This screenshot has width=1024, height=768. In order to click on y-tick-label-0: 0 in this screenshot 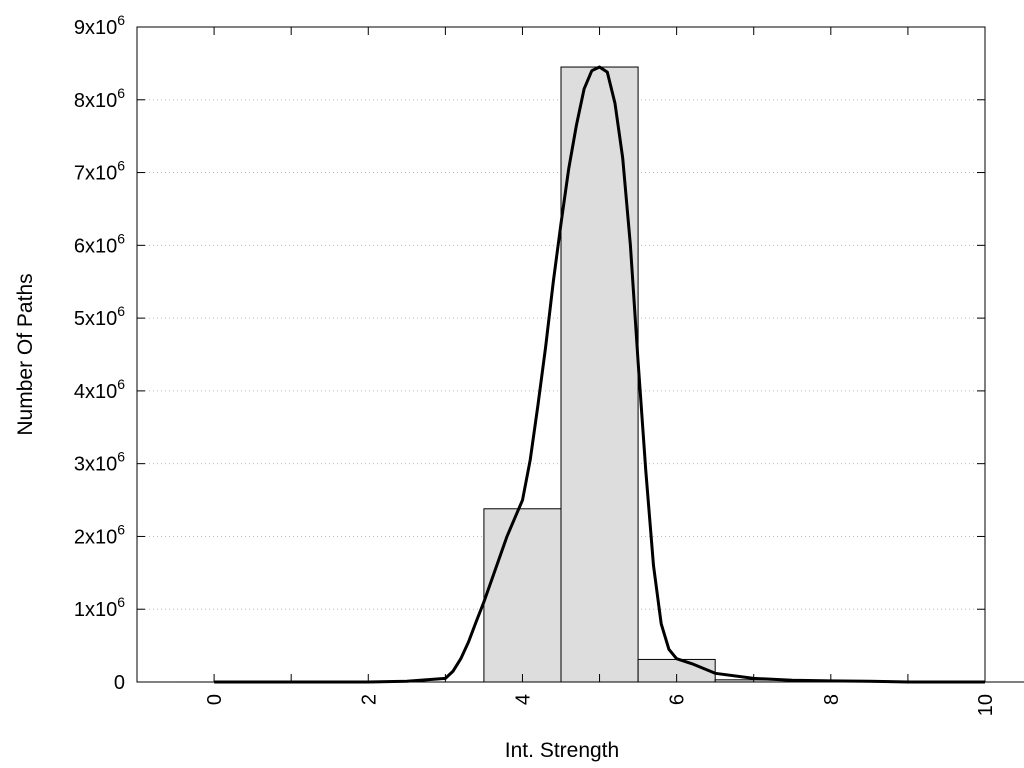, I will do `click(119, 683)`.